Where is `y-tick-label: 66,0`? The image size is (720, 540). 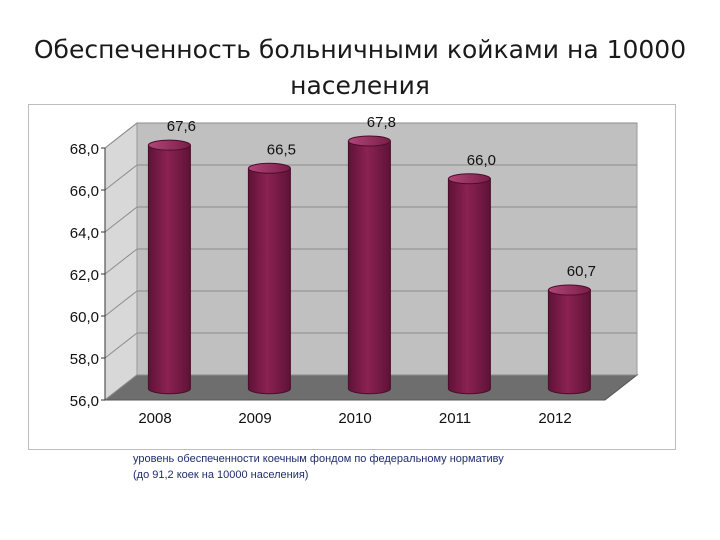
y-tick-label: 66,0 is located at coordinates (84, 191).